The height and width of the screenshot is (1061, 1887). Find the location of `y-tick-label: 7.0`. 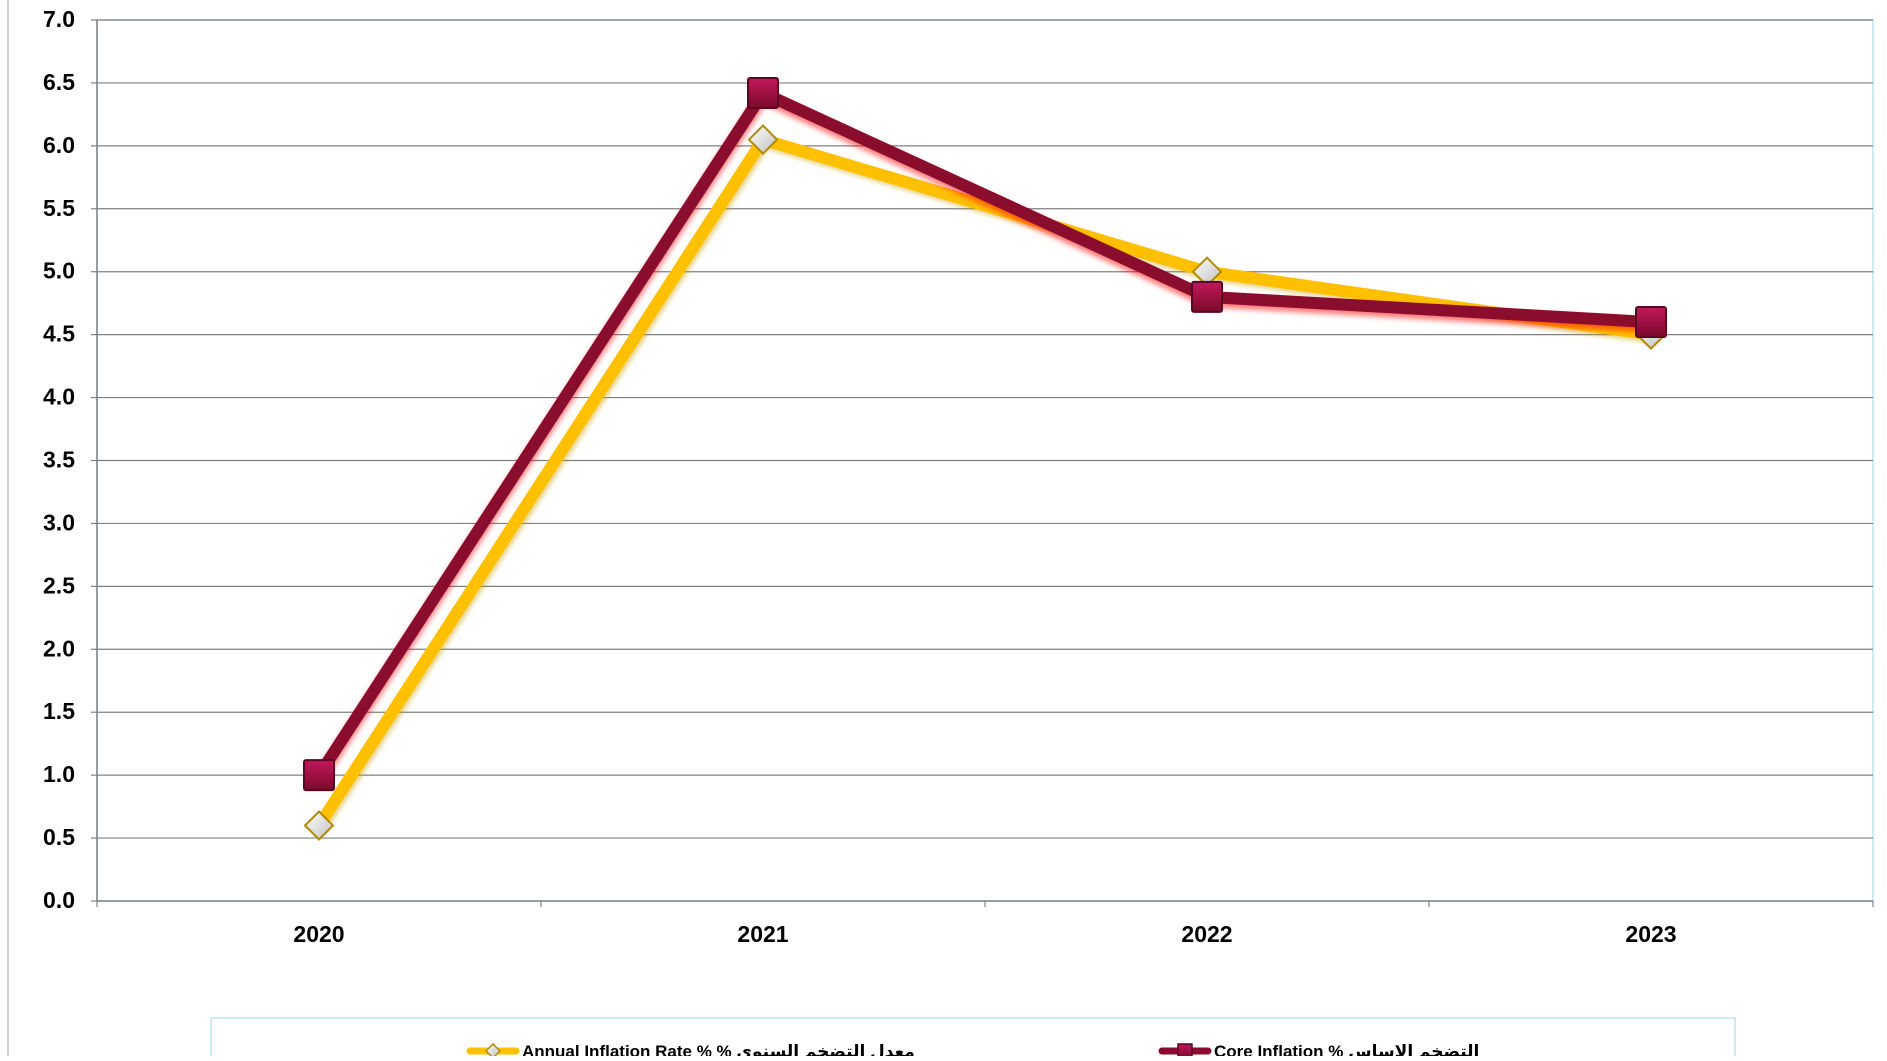

y-tick-label: 7.0 is located at coordinates (59, 19).